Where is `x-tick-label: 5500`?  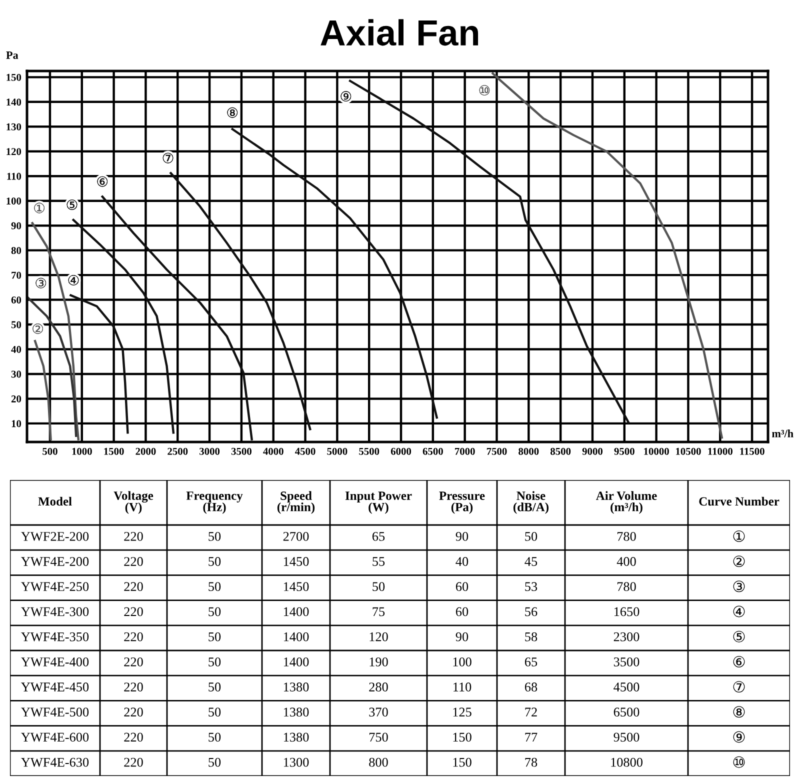
x-tick-label: 5500 is located at coordinates (369, 451).